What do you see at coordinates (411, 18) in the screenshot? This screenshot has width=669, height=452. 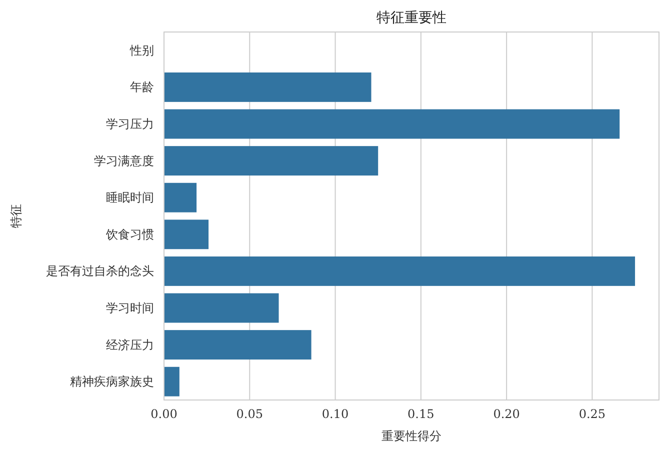 I see `chart-title: 特征重要性` at bounding box center [411, 18].